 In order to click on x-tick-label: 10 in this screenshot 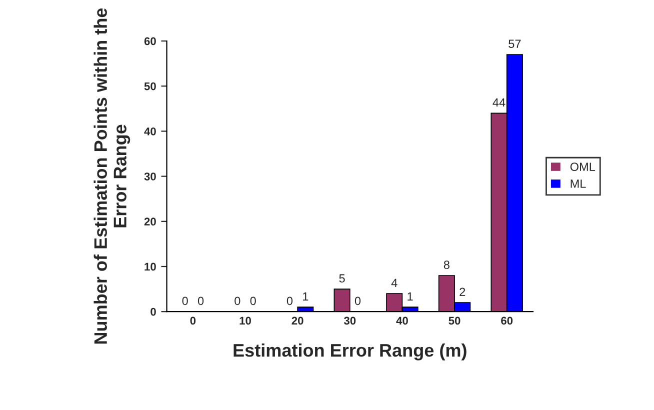, I will do `click(245, 320)`.